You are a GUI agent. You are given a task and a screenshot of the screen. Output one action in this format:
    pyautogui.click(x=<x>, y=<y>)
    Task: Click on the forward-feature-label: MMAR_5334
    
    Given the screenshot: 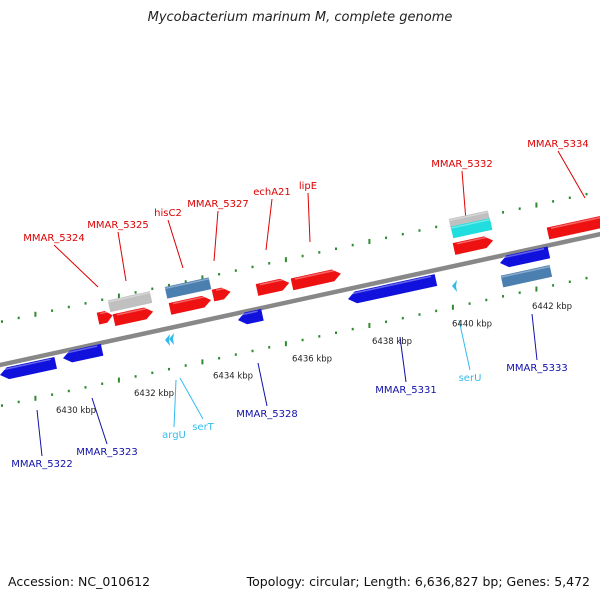 What is the action you would take?
    pyautogui.click(x=558, y=144)
    